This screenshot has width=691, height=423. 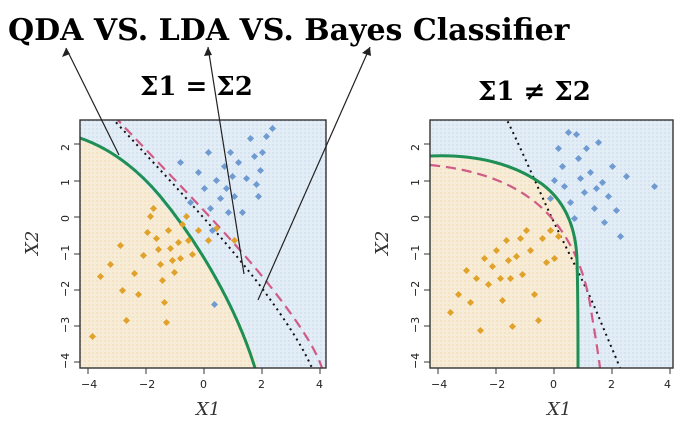 I want to click on panel-heading-right: Σ1 ≠ Σ2, so click(x=534, y=92).